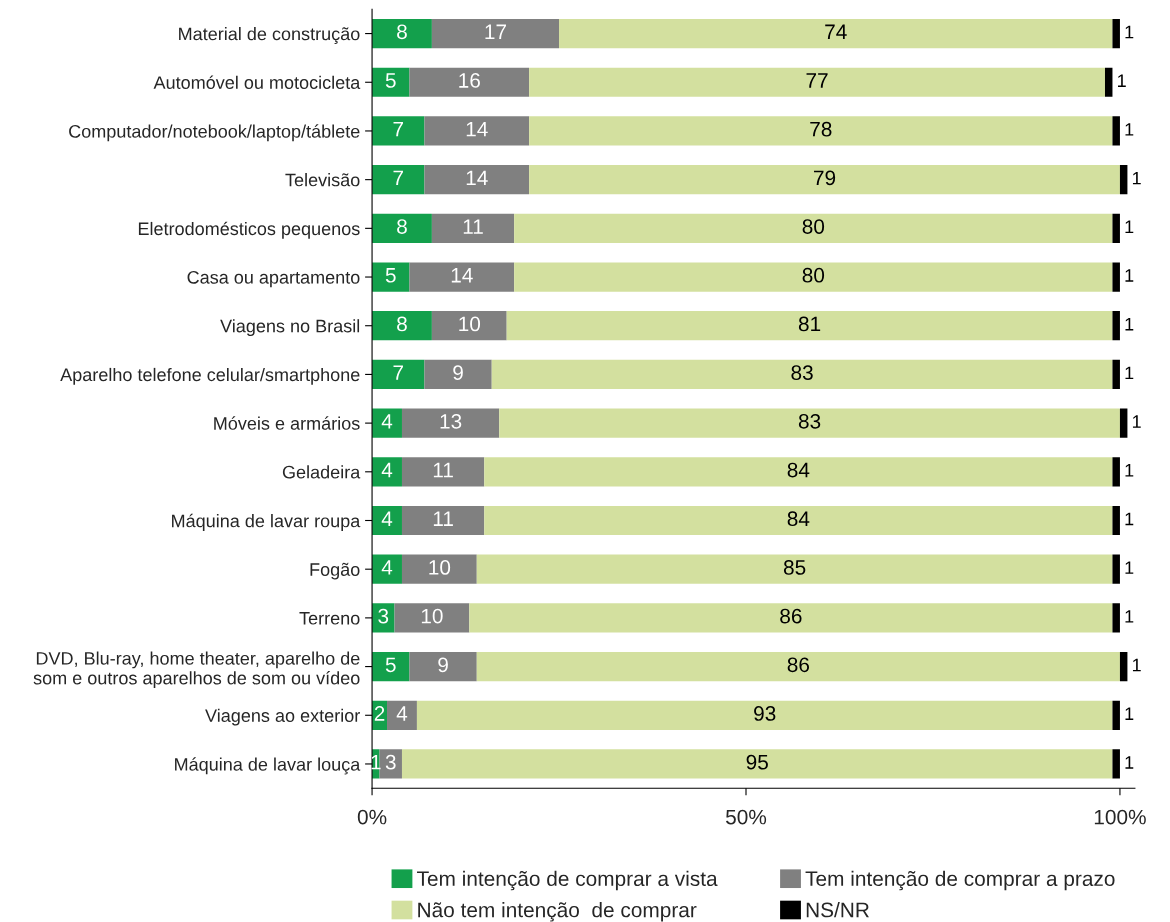 The width and height of the screenshot is (1170, 922). What do you see at coordinates (290, 328) in the screenshot?
I see `y-tick-label: Viagens no Brasil` at bounding box center [290, 328].